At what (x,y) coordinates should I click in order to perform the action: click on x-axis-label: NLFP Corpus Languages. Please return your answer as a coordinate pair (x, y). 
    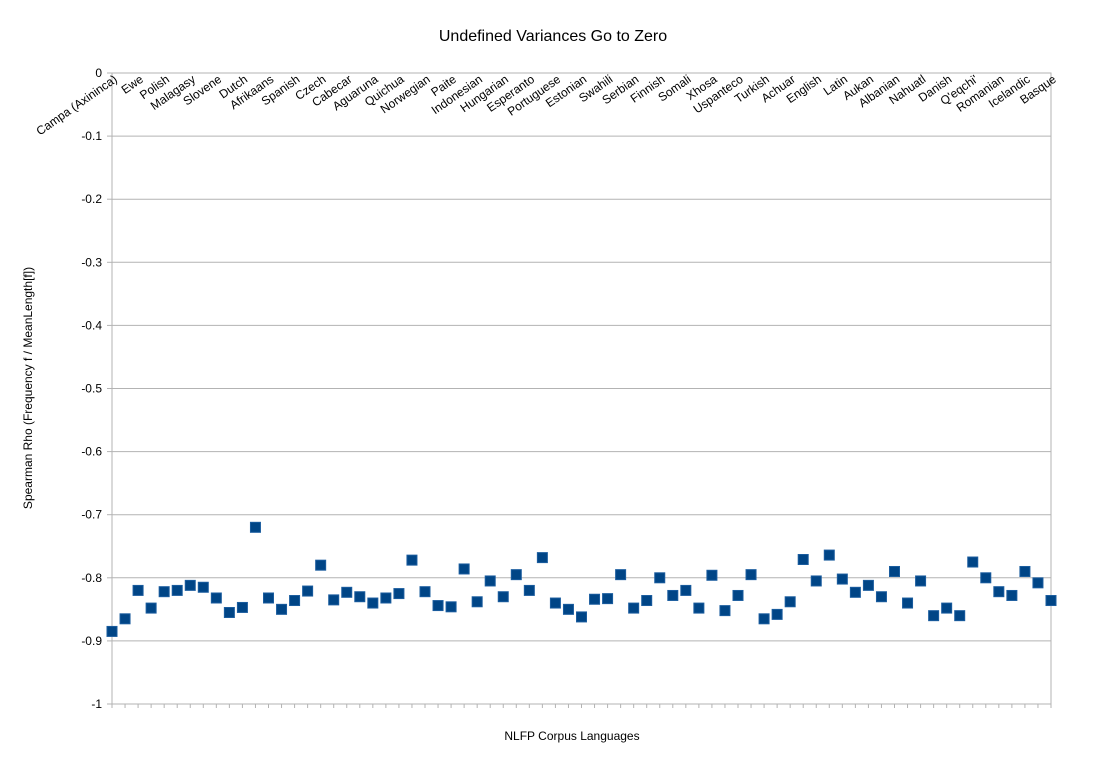
    Looking at the image, I should click on (571, 736).